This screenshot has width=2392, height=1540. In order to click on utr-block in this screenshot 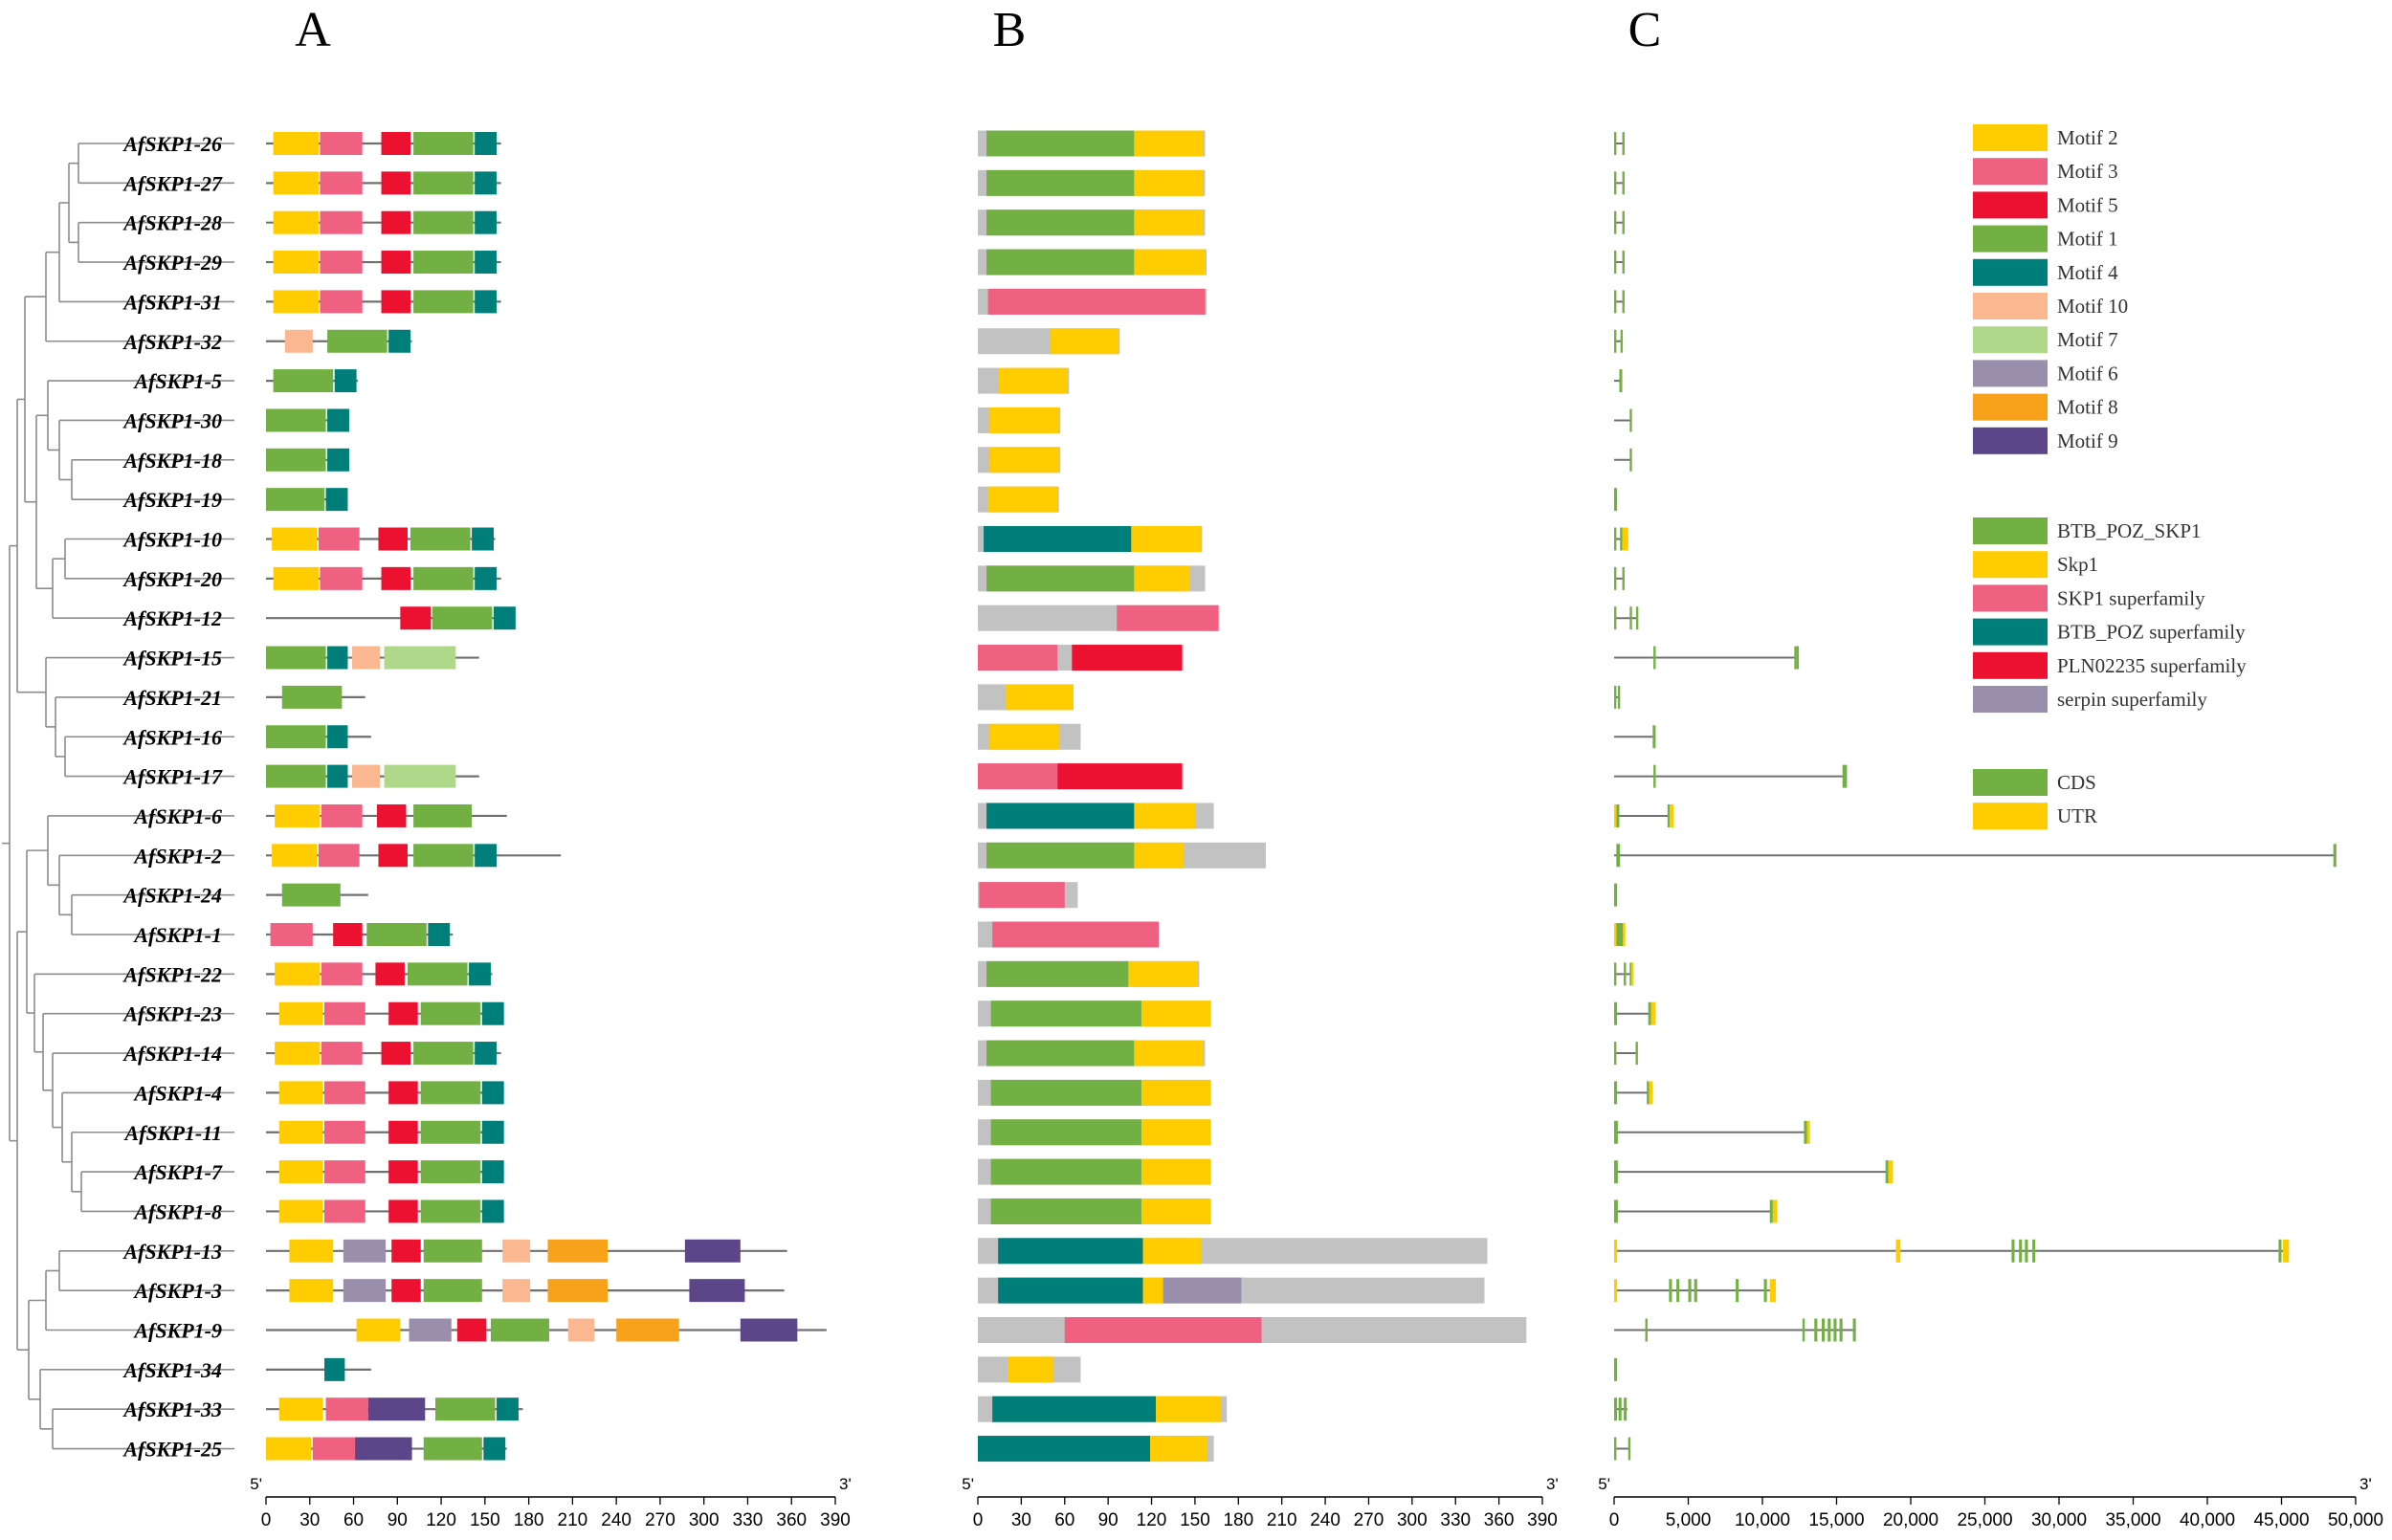, I will do `click(1808, 1132)`.